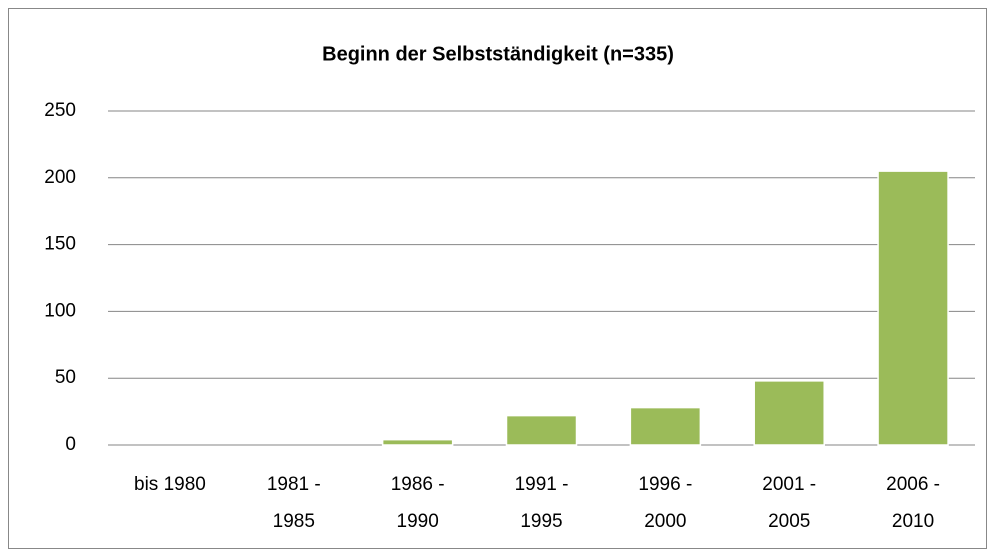 The height and width of the screenshot is (557, 995). I want to click on y-tick-label: 250, so click(60, 110).